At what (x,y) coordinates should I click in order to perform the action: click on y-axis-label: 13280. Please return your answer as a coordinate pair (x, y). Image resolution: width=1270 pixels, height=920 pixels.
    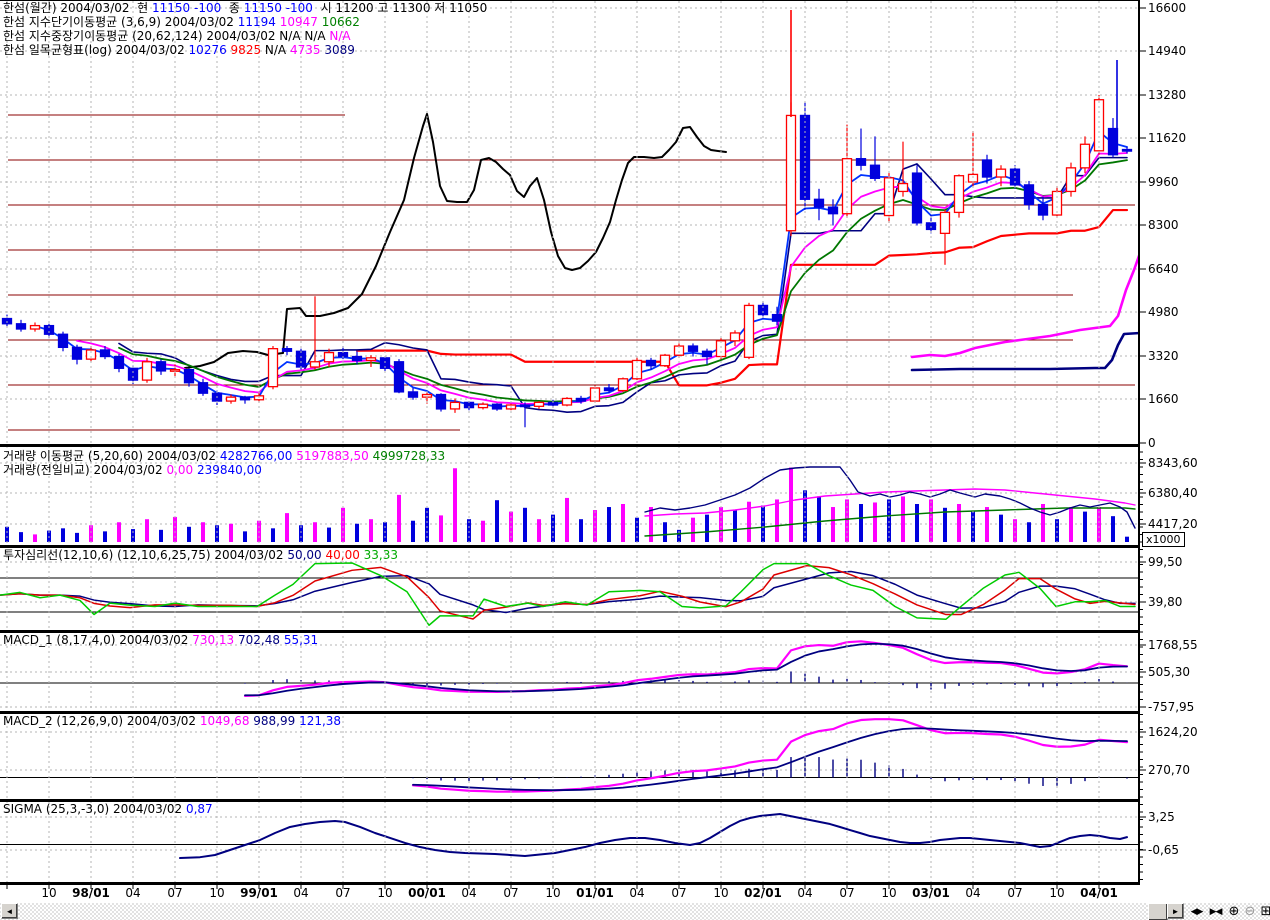
    Looking at the image, I should click on (1167, 95).